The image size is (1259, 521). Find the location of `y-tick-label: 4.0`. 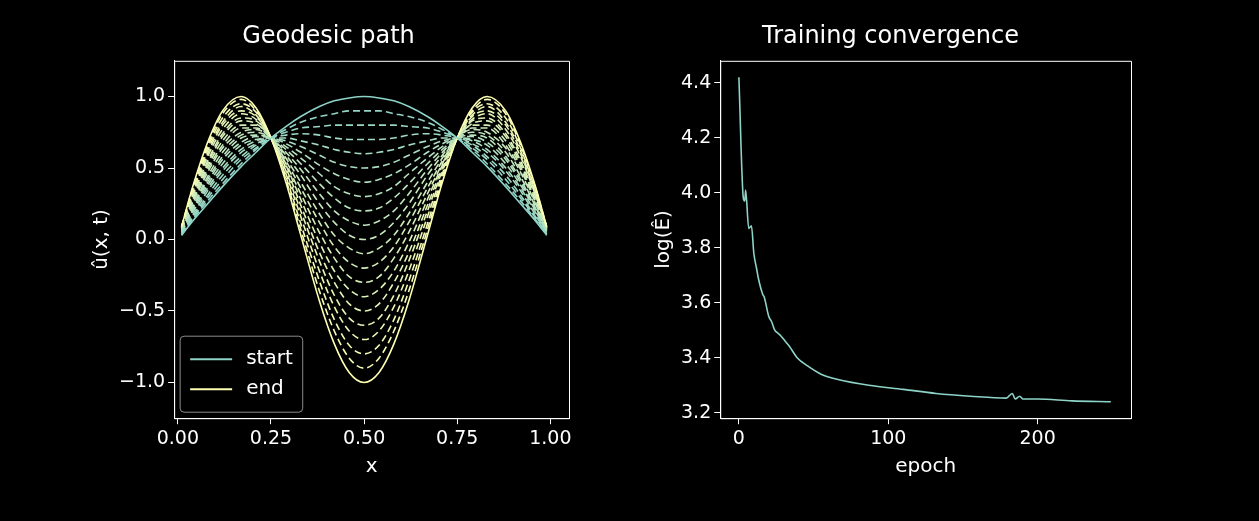

y-tick-label: 4.0 is located at coordinates (696, 190).